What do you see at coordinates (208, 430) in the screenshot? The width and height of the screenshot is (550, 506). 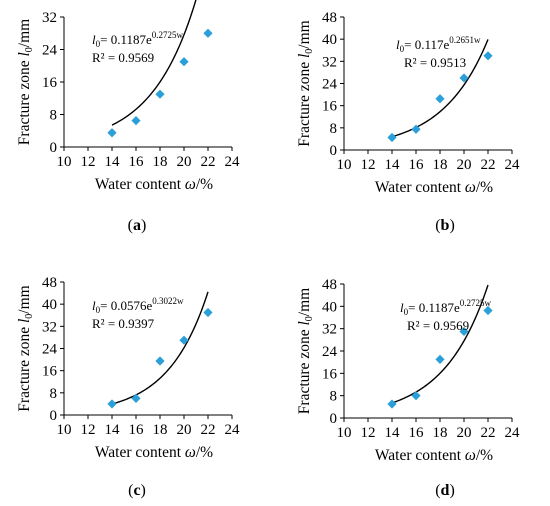 I see `x-tick-label: 22` at bounding box center [208, 430].